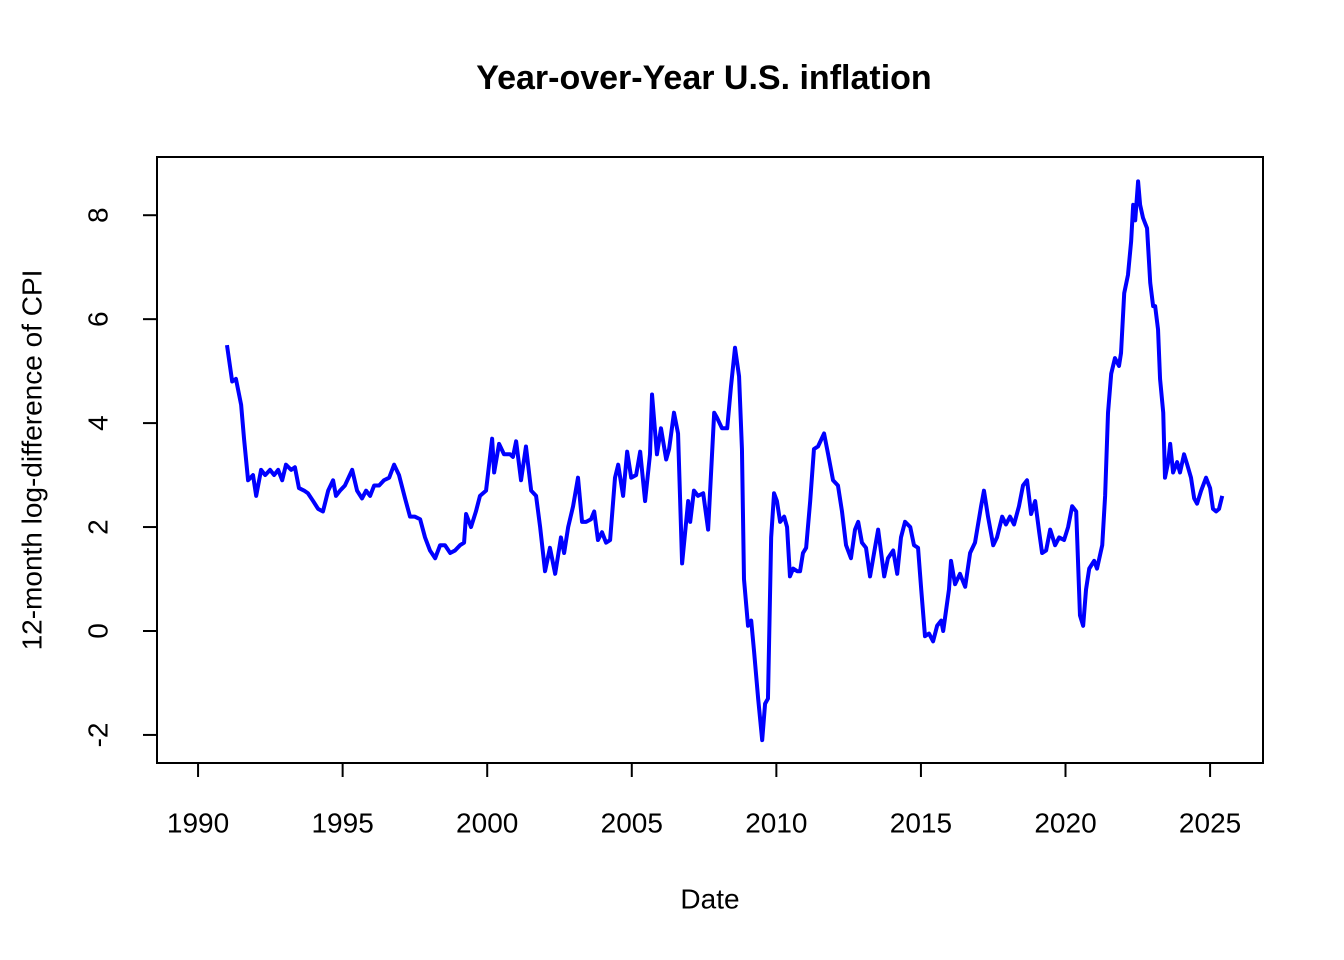  I want to click on y-tick-label: 2, so click(97, 527).